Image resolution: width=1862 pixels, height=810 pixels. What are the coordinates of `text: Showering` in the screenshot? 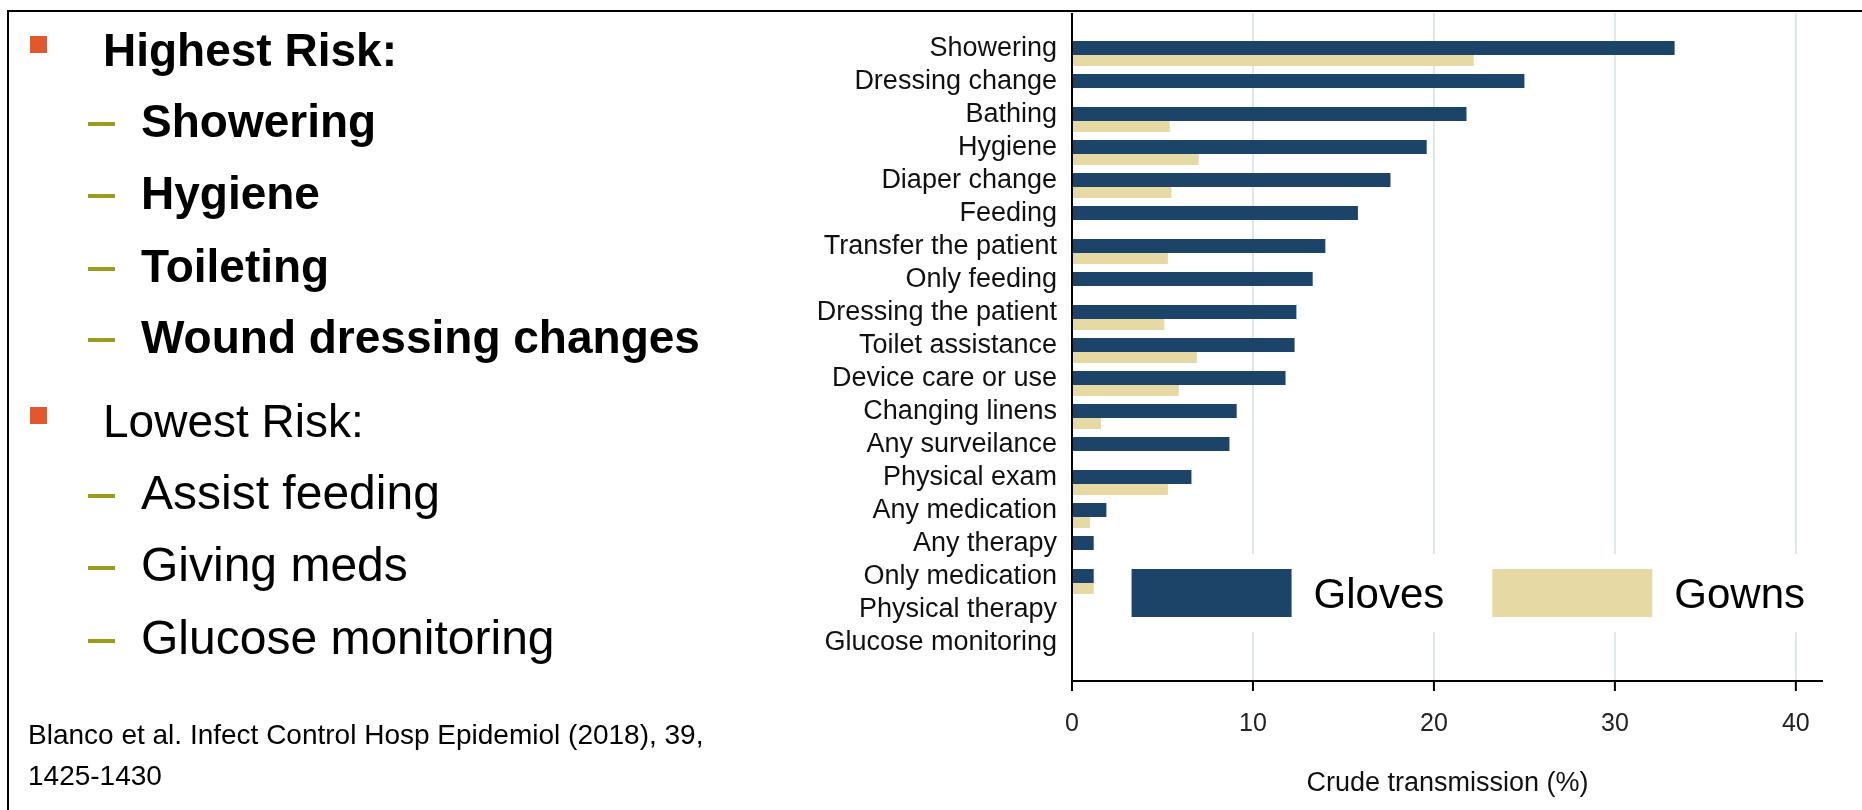 It's located at (259, 121).